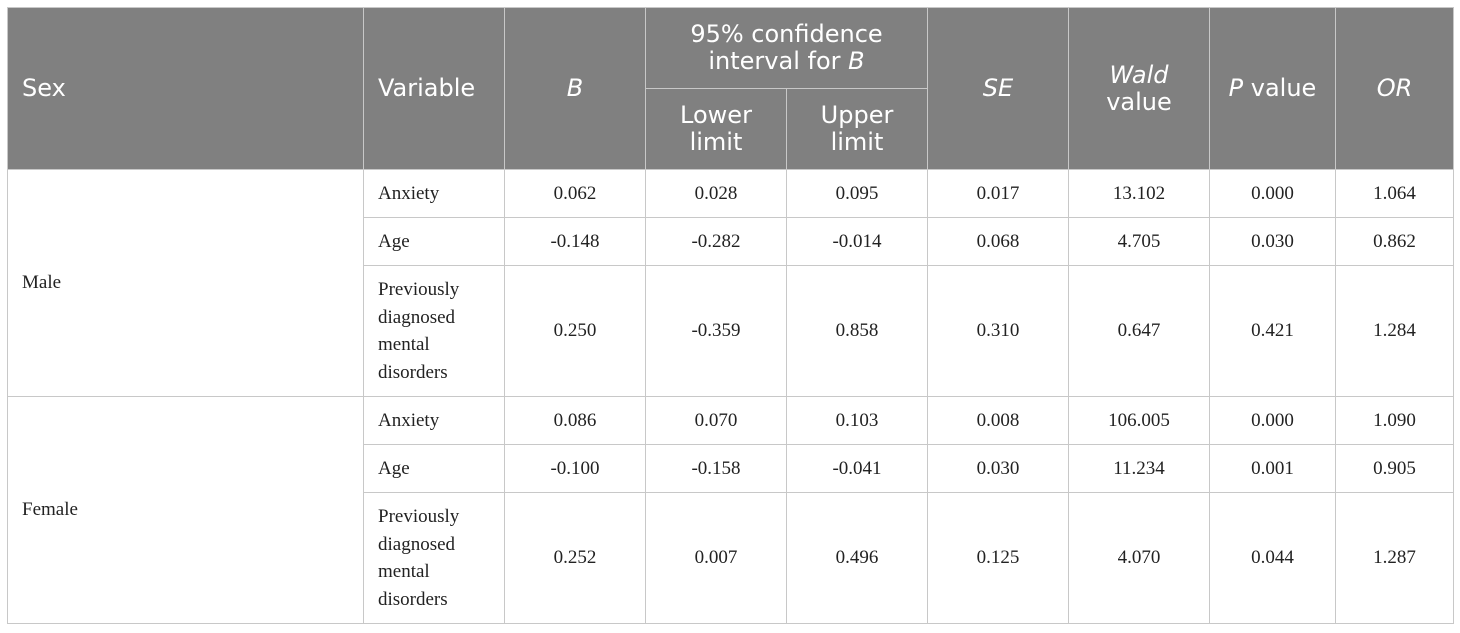 Image resolution: width=1460 pixels, height=633 pixels. Describe the element at coordinates (1139, 74) in the screenshot. I see `header-wald-word: Wald` at that location.